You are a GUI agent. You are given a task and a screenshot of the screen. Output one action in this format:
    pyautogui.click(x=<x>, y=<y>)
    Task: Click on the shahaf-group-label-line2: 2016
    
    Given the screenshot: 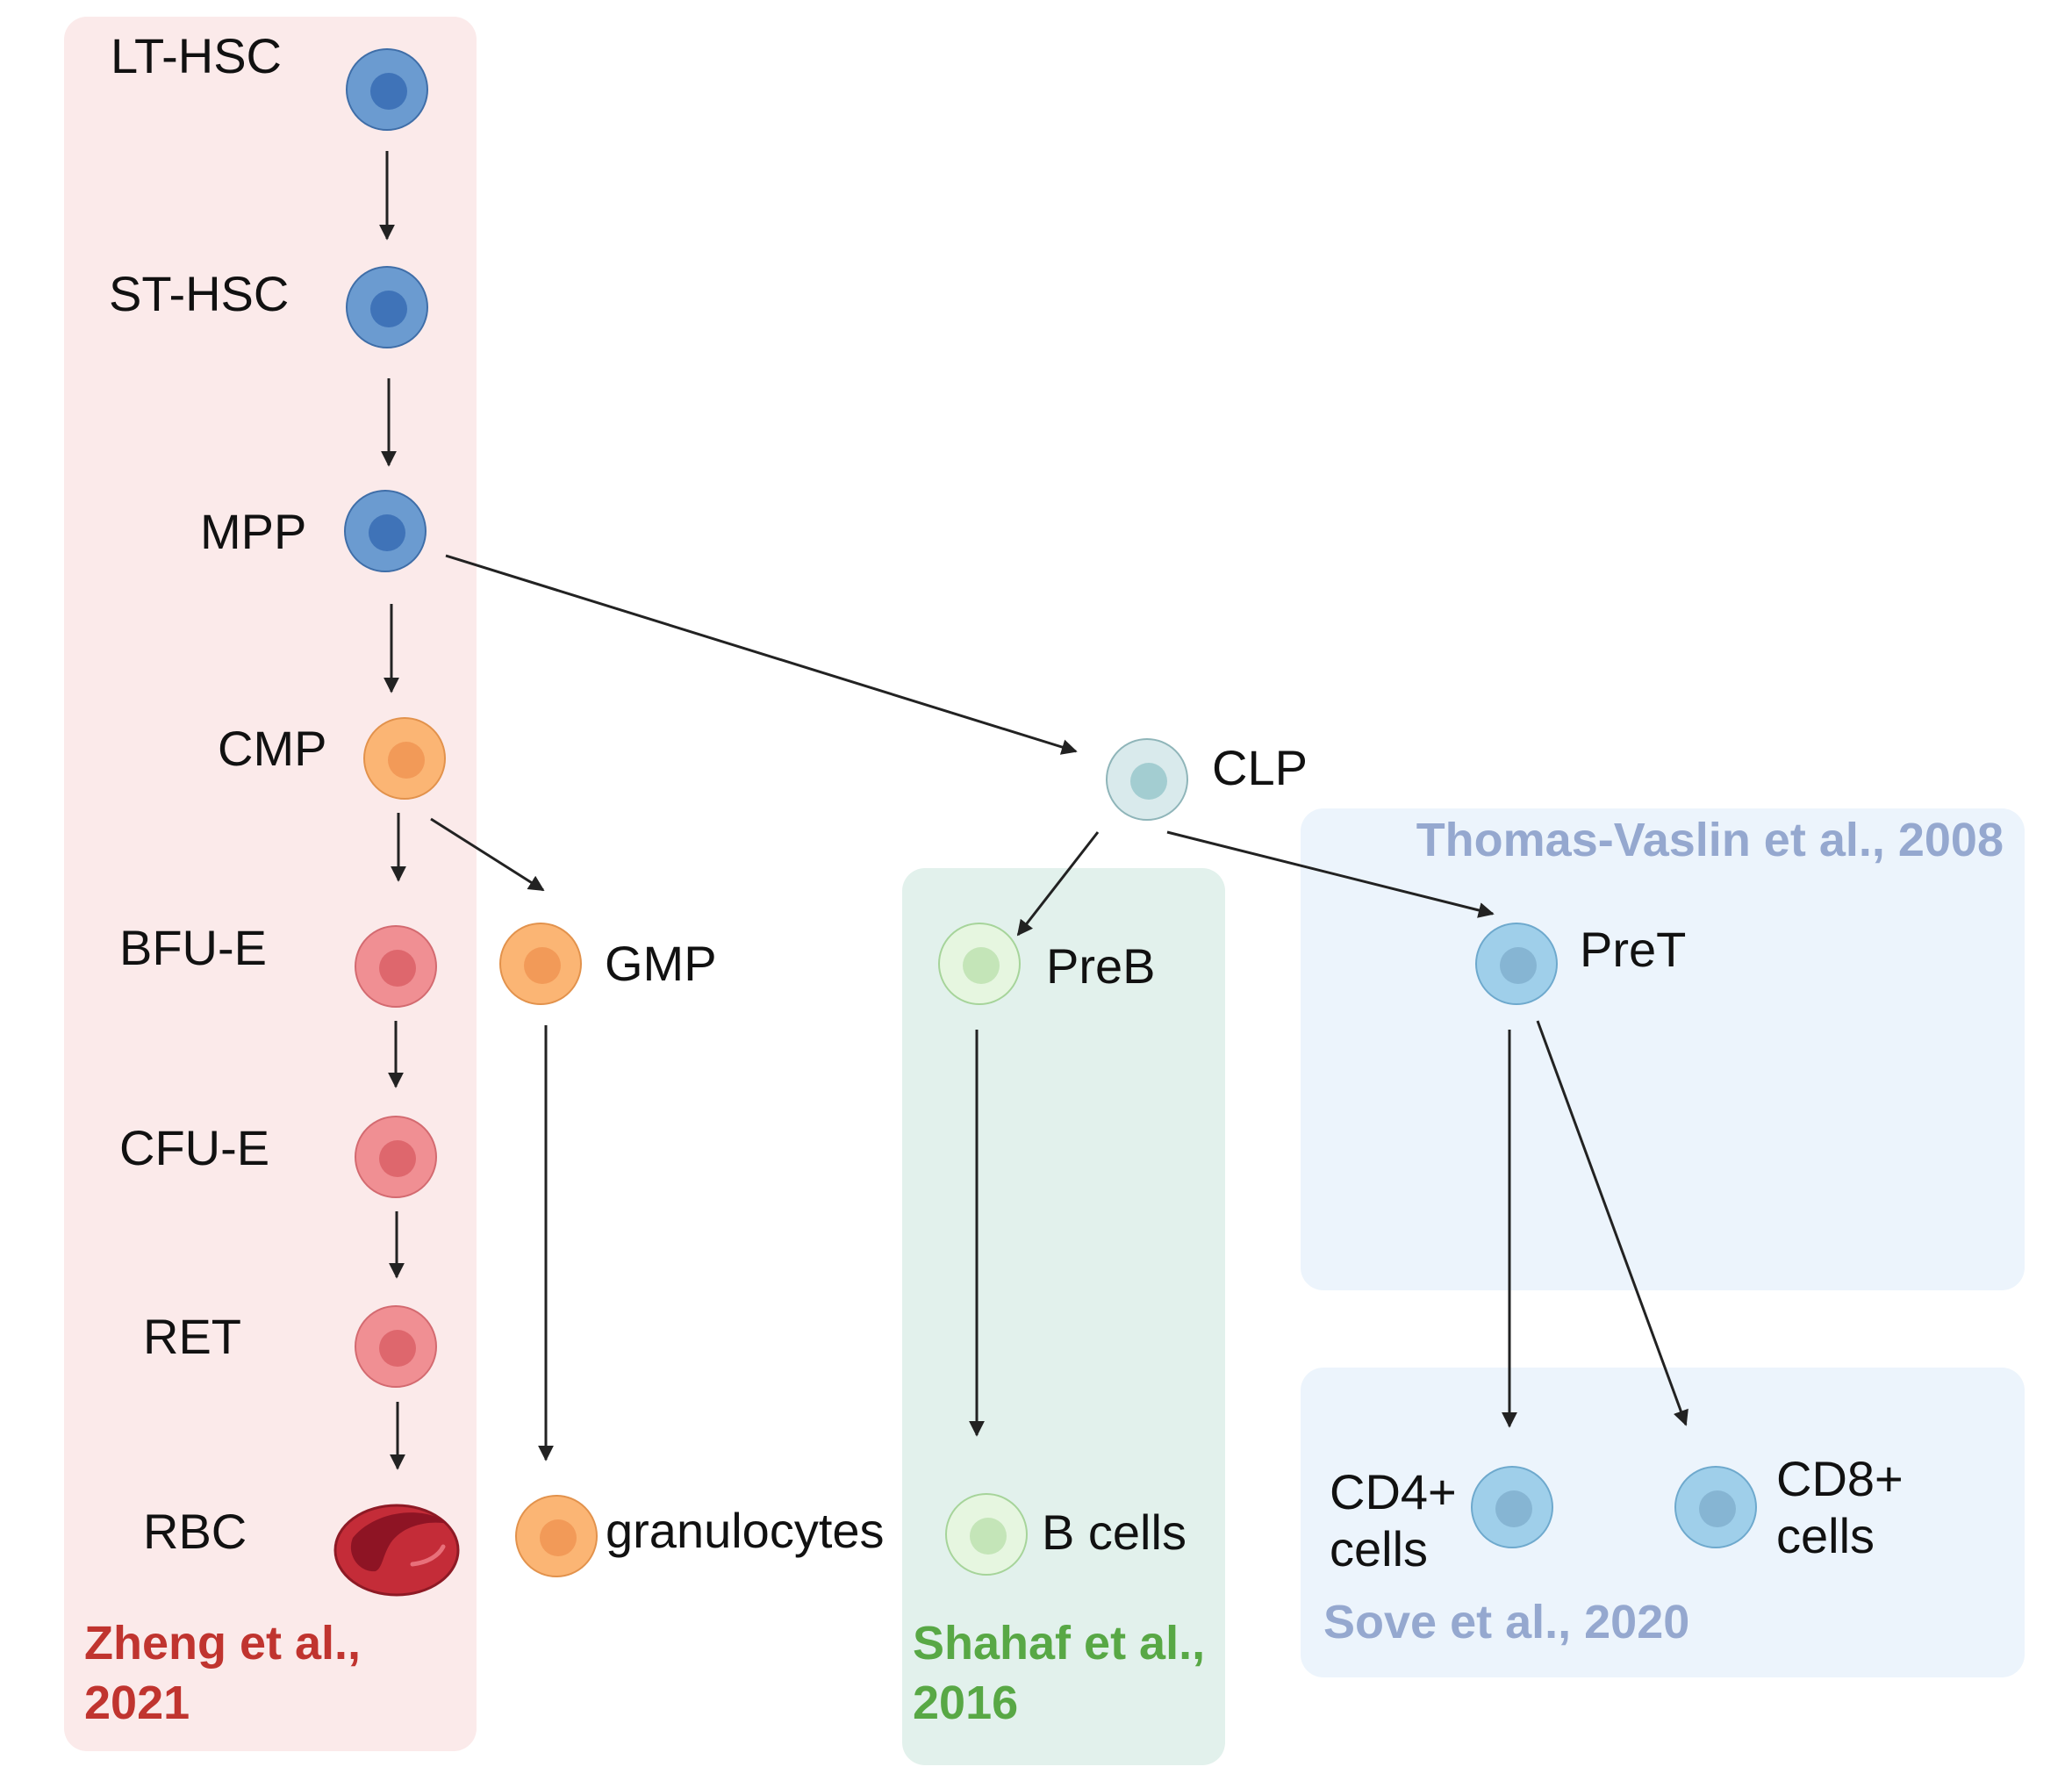 What is the action you would take?
    pyautogui.click(x=966, y=1703)
    